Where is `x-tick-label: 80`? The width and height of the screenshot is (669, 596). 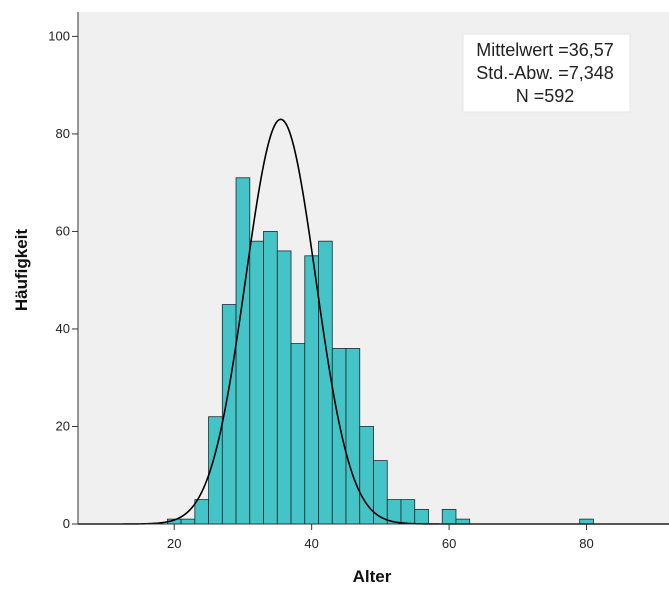 x-tick-label: 80 is located at coordinates (586, 543).